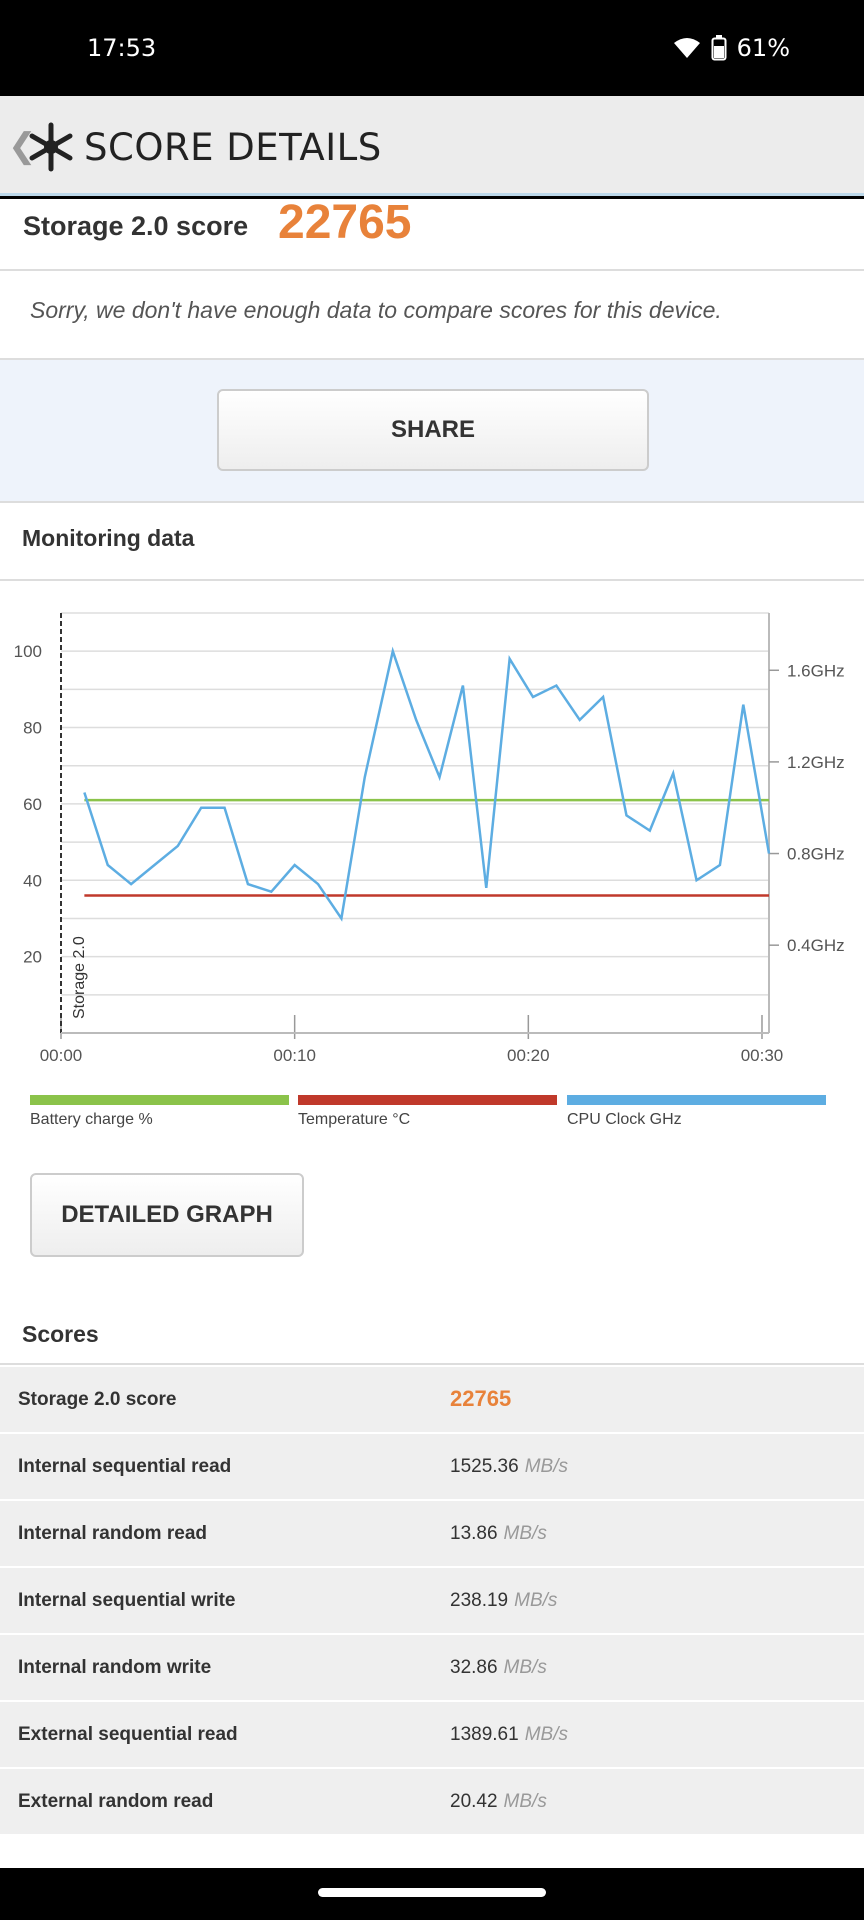 The width and height of the screenshot is (864, 1920). I want to click on share-button: SHARE, so click(433, 430).